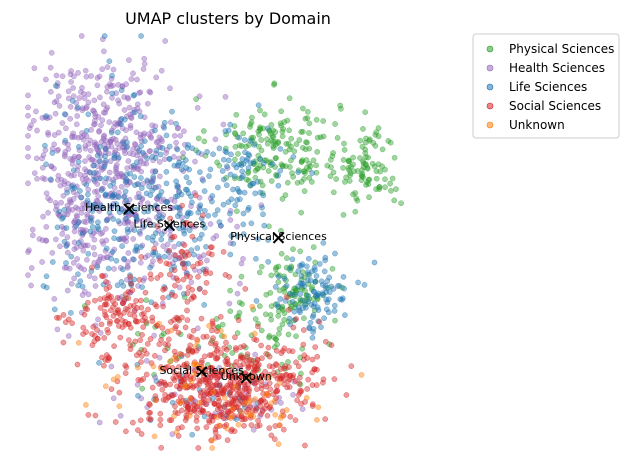  I want to click on series-unknown, so click(220, 377).